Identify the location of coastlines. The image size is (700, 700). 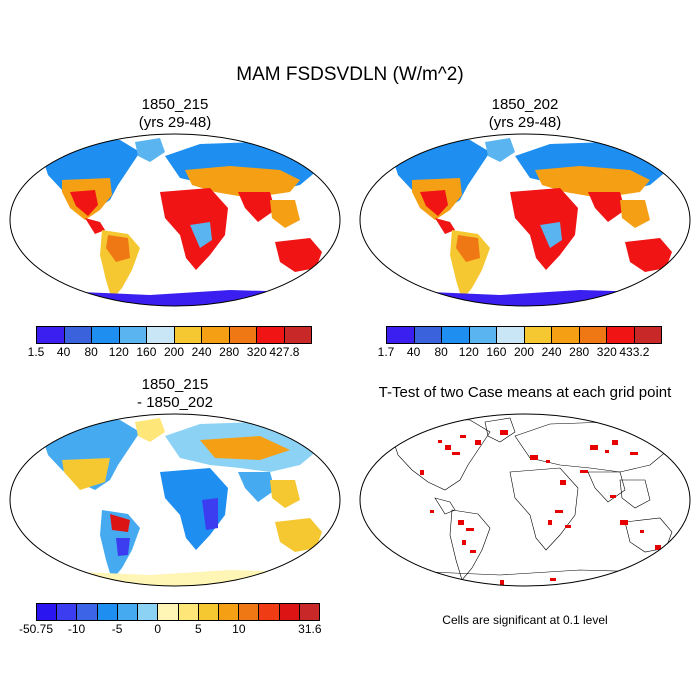
(535, 500).